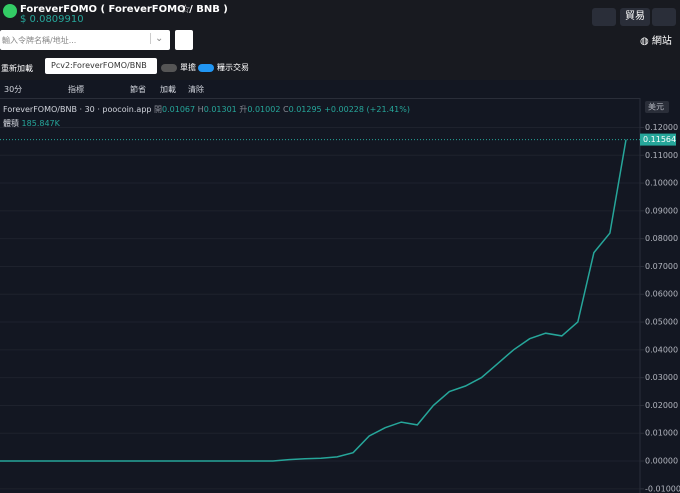 This screenshot has width=680, height=493. Describe the element at coordinates (40, 123) in the screenshot. I see `volume-value: 185.847K` at that location.